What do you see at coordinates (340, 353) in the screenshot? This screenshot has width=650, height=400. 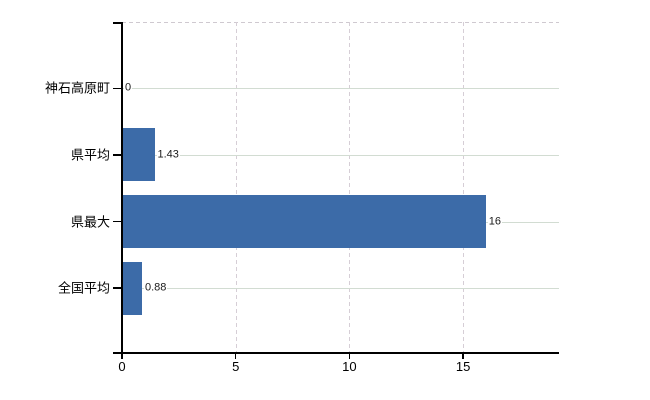 I see `x-axis-line` at bounding box center [340, 353].